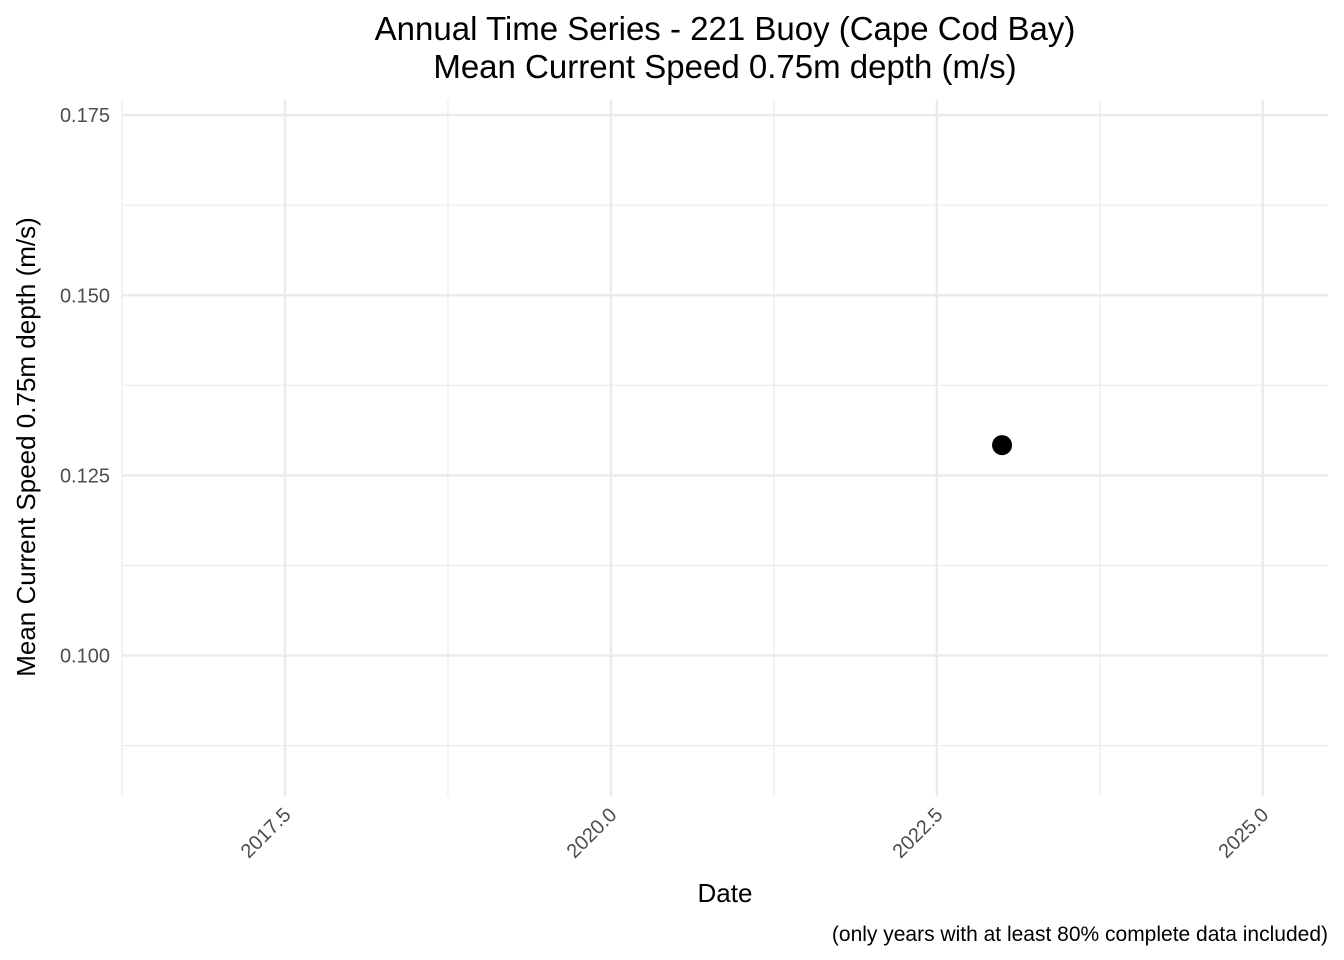 This screenshot has height=960, width=1344. I want to click on y-tick-label: 0.100, so click(85, 657).